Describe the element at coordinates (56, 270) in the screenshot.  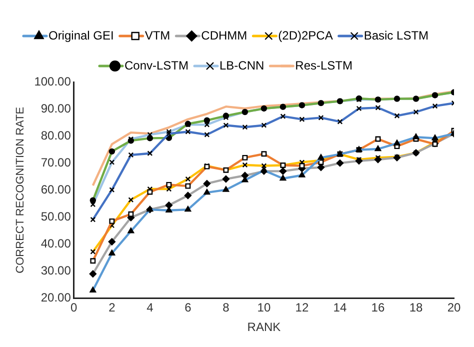
I see `y-tick-label: 30.00` at that location.